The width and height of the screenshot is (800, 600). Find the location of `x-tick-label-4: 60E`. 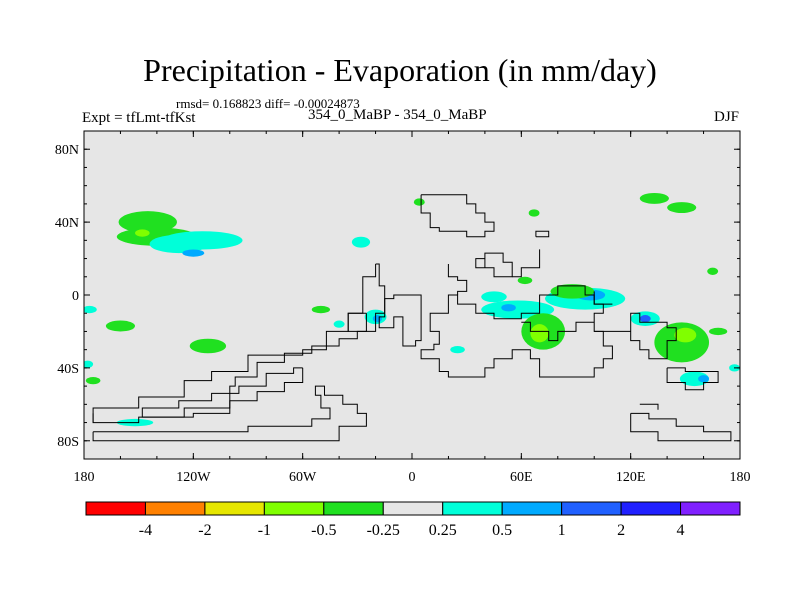

x-tick-label-4: 60E is located at coordinates (521, 477).